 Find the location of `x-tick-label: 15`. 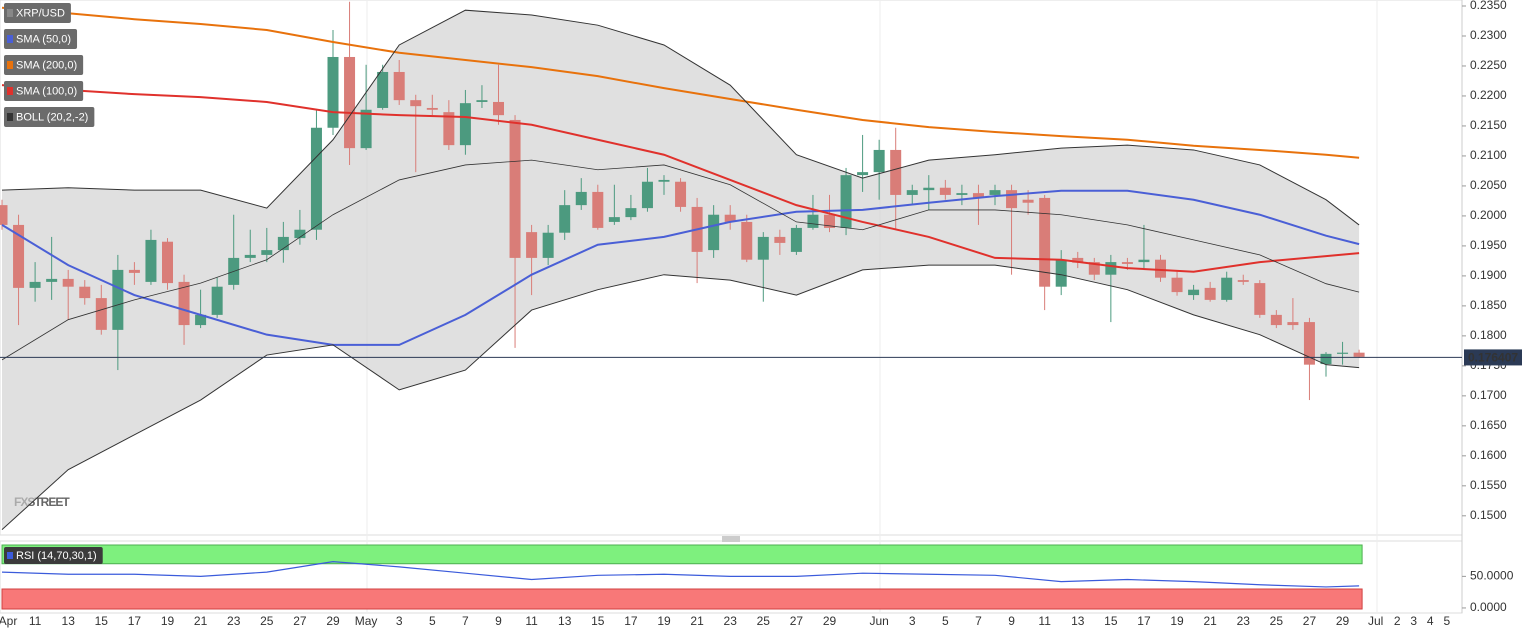

x-tick-label: 15 is located at coordinates (598, 621).